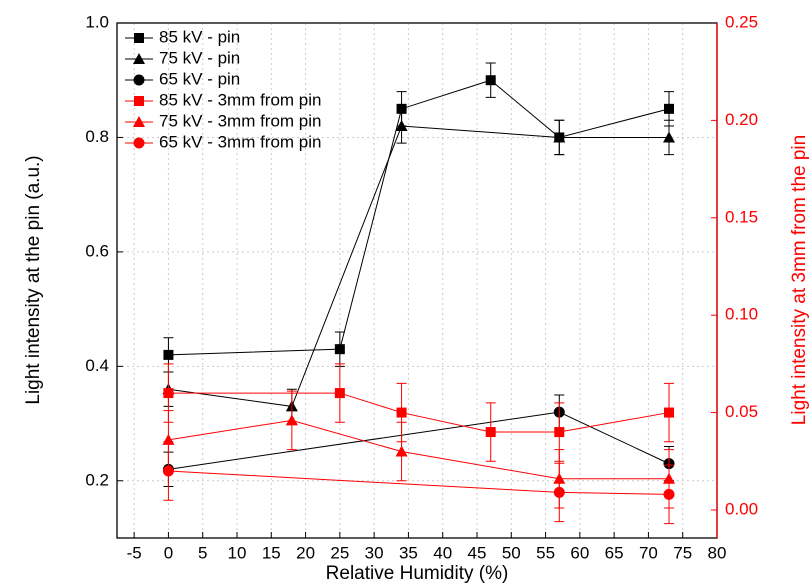  Describe the element at coordinates (799, 280) in the screenshot. I see `y2-axis-label: Light intensity at 3mm from the pin` at that location.